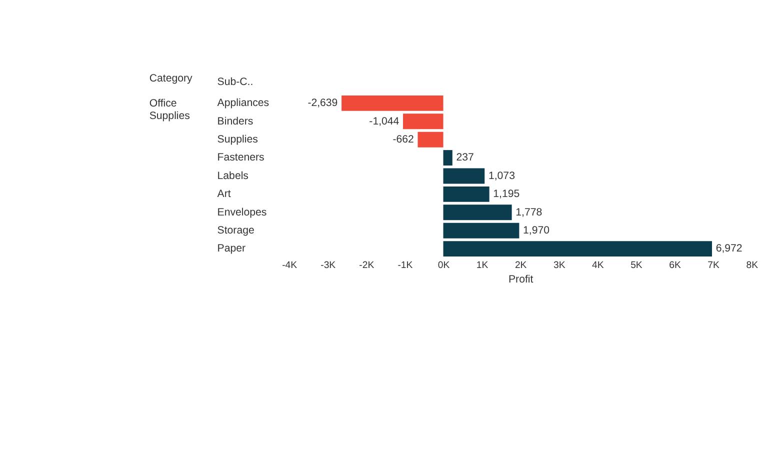 Image resolution: width=768 pixels, height=453 pixels. Describe the element at coordinates (169, 110) in the screenshot. I see `text: Office Supplies` at that location.